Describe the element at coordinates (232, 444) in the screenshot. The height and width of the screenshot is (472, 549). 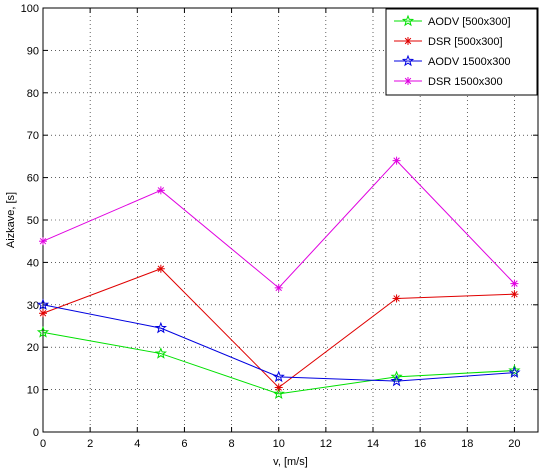
I see `x-tick-label: 8` at that location.